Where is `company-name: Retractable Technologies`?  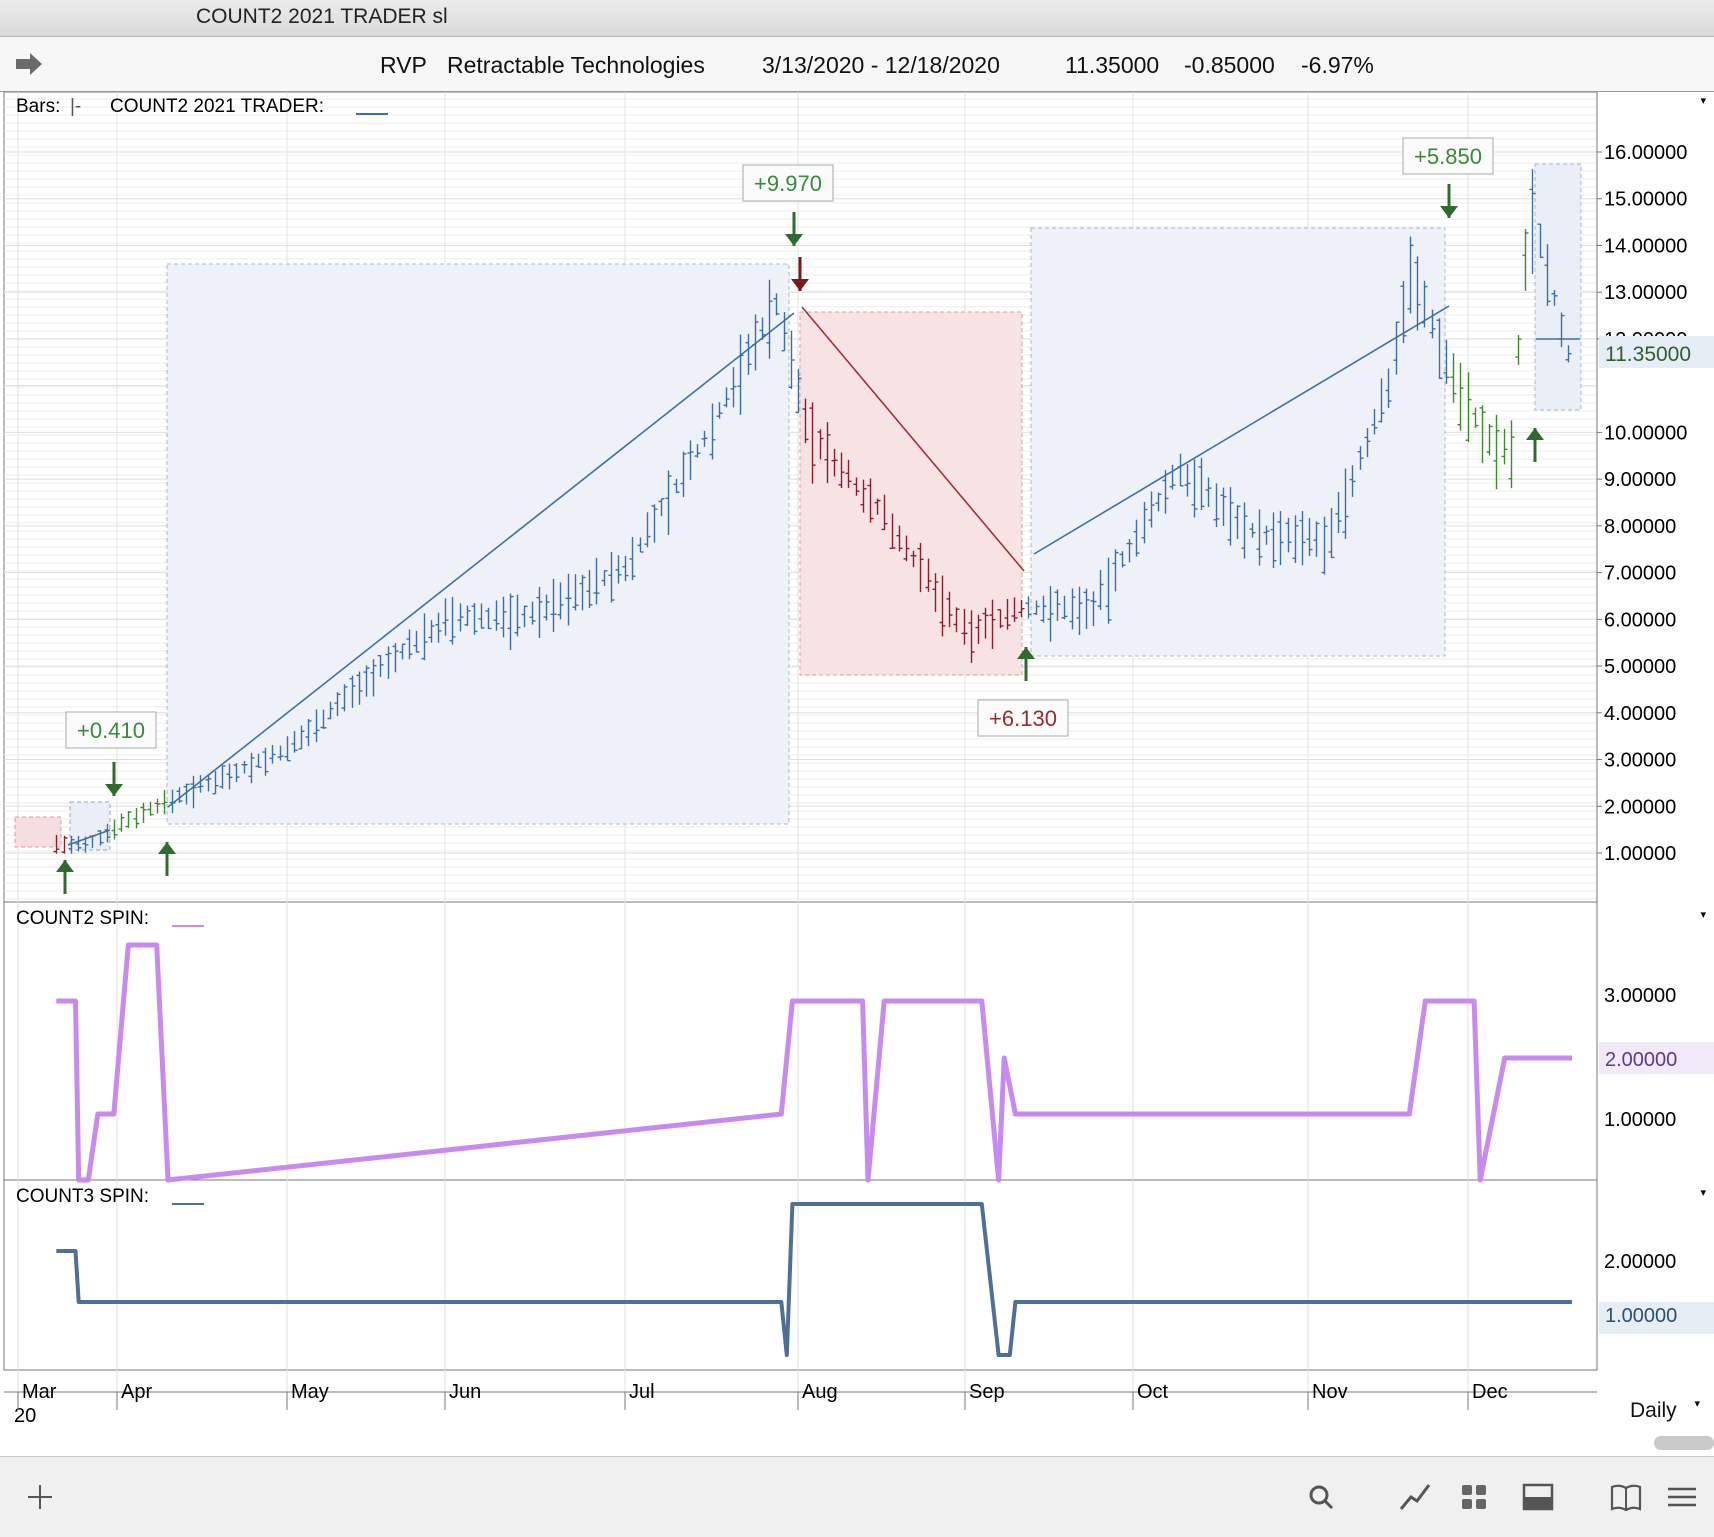
company-name: Retractable Technologies is located at coordinates (576, 65).